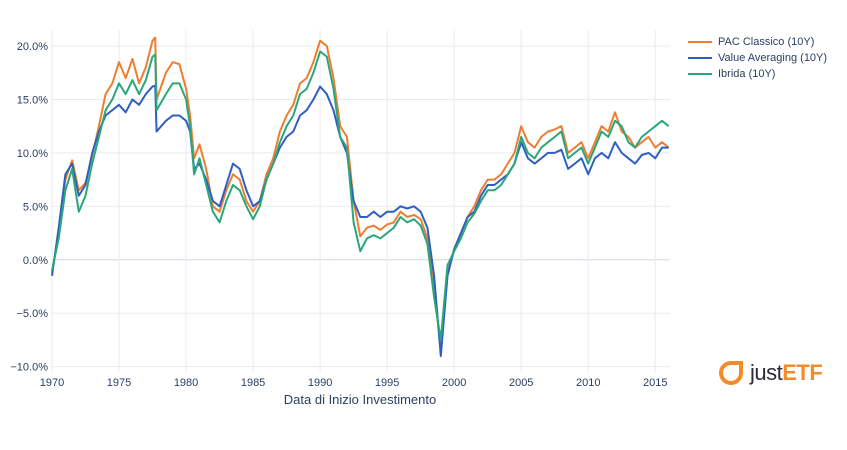  Describe the element at coordinates (766, 42) in the screenshot. I see `legend-label-pac: PAC Classico (10Y)` at that location.